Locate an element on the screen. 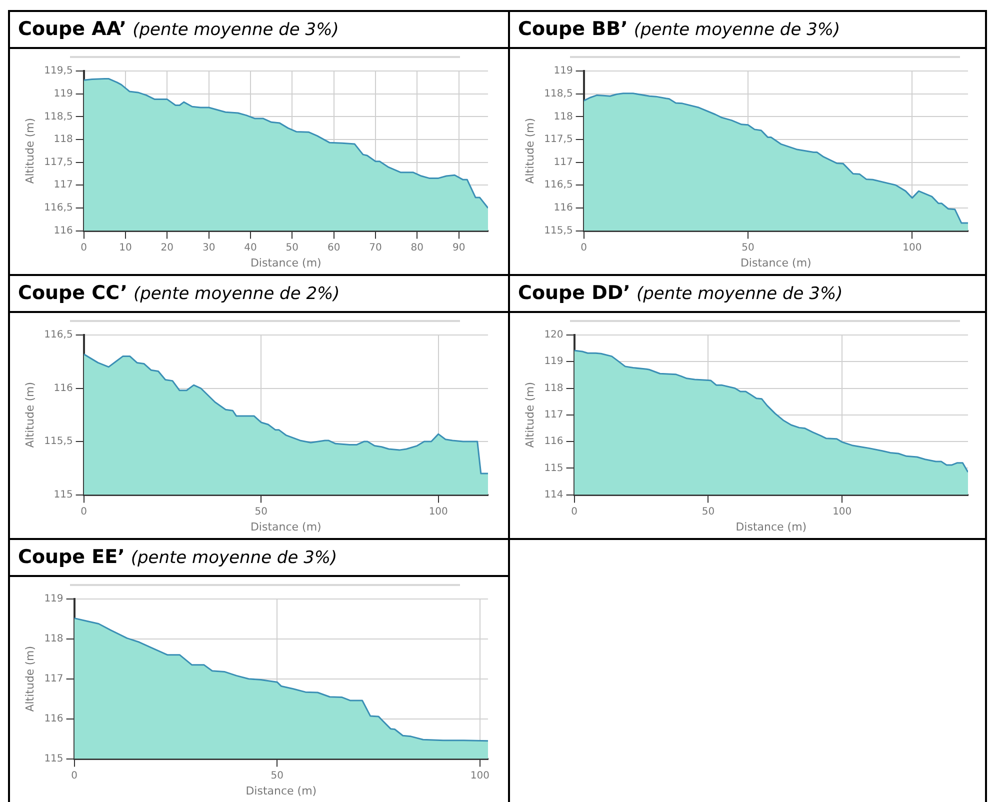 The image size is (990, 802). y-tick-label: 119,5 is located at coordinates (58, 71).